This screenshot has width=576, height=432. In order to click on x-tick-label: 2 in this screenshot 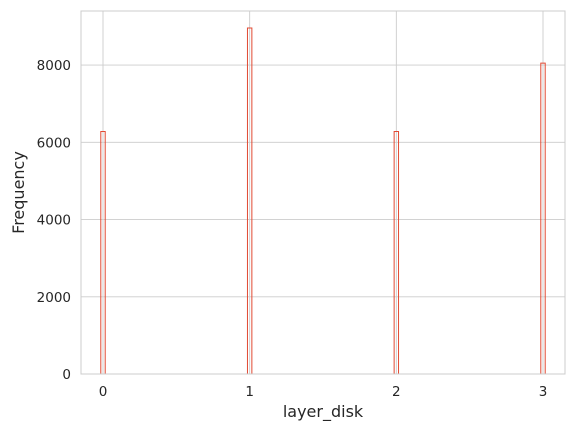, I will do `click(396, 392)`.